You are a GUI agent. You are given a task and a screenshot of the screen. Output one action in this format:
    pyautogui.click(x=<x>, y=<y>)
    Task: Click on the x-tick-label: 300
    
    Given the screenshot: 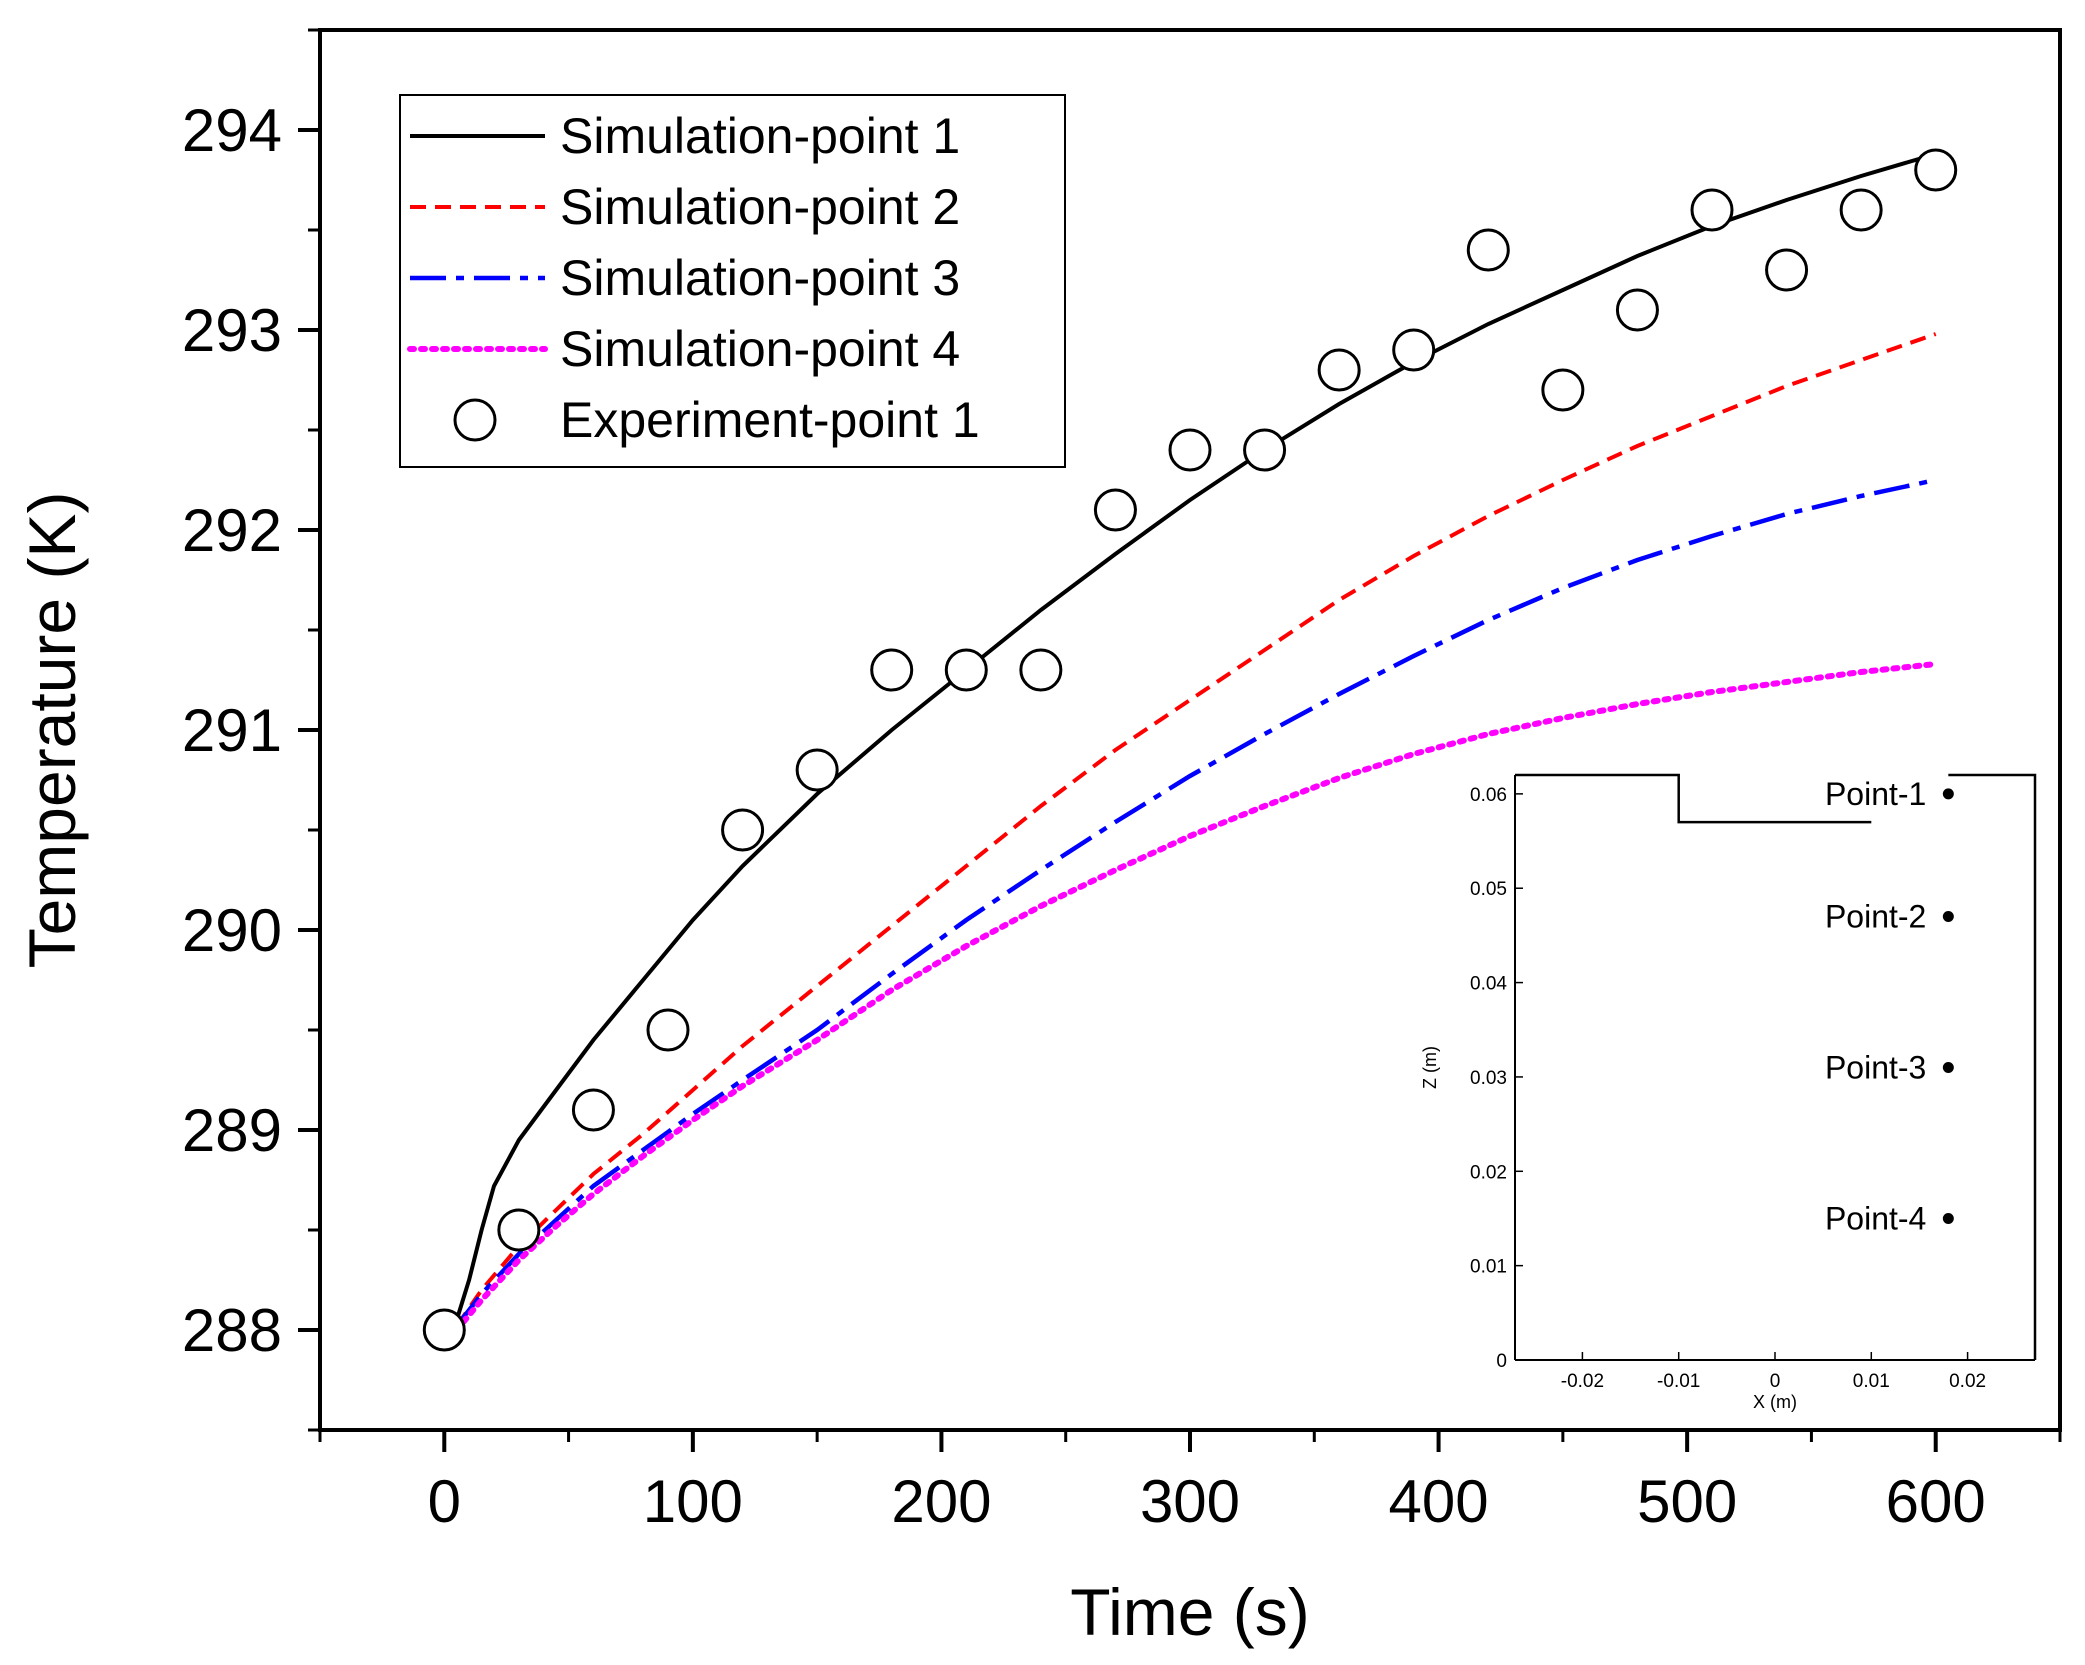 What is the action you would take?
    pyautogui.click(x=1190, y=1501)
    